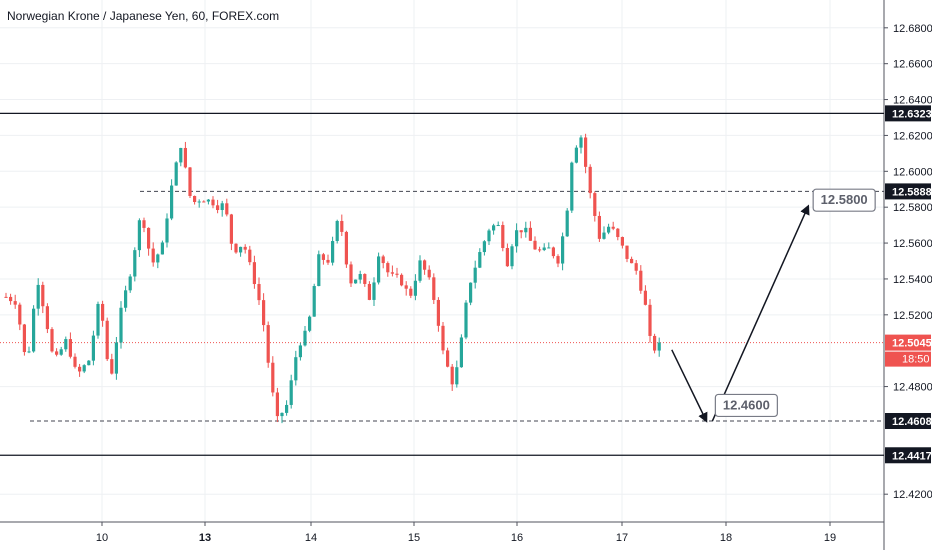  Describe the element at coordinates (908, 455) in the screenshot. I see `support-price-label-bg` at that location.